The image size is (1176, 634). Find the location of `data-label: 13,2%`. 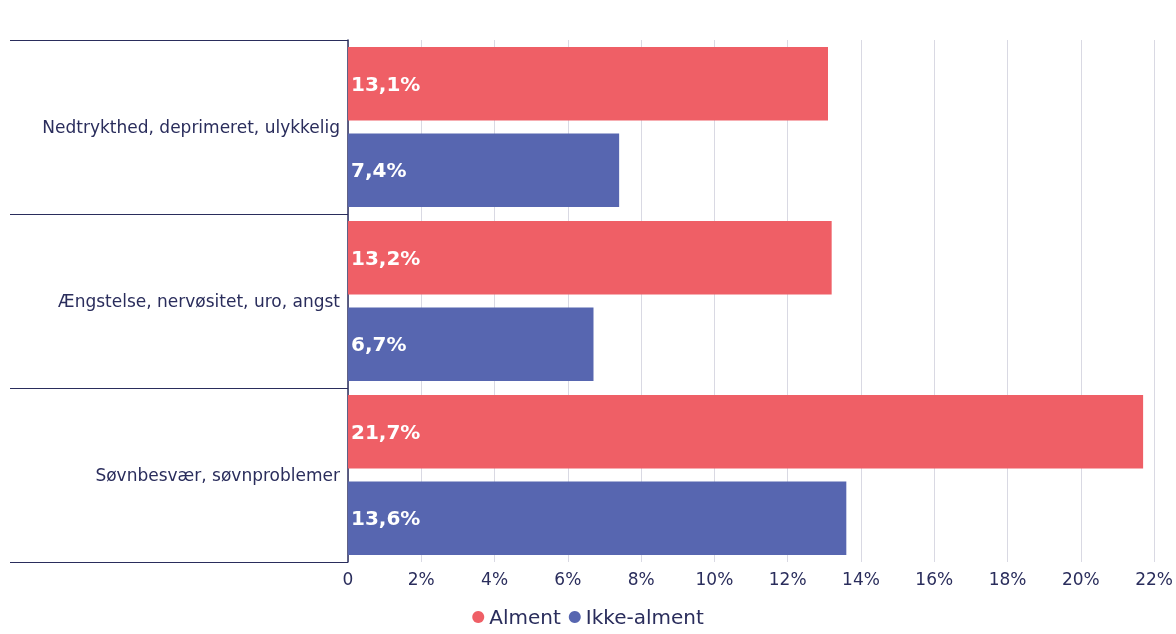

data-label: 13,2% is located at coordinates (386, 257).